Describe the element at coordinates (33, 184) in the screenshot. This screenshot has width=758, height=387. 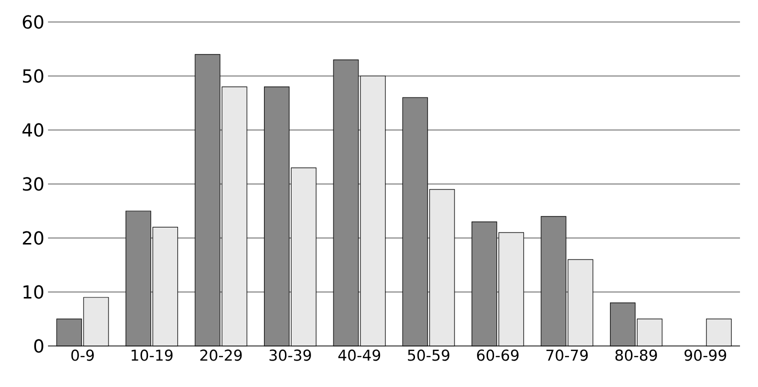
I see `y-tick-label: 30` at that location.